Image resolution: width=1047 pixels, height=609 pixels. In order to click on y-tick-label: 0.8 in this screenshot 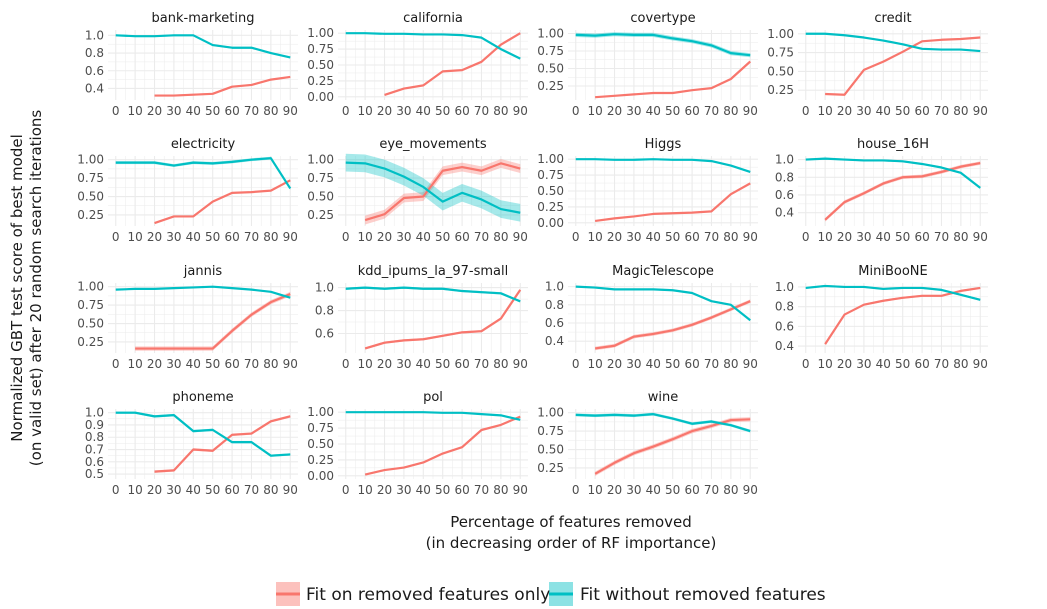, I will do `click(94, 53)`.